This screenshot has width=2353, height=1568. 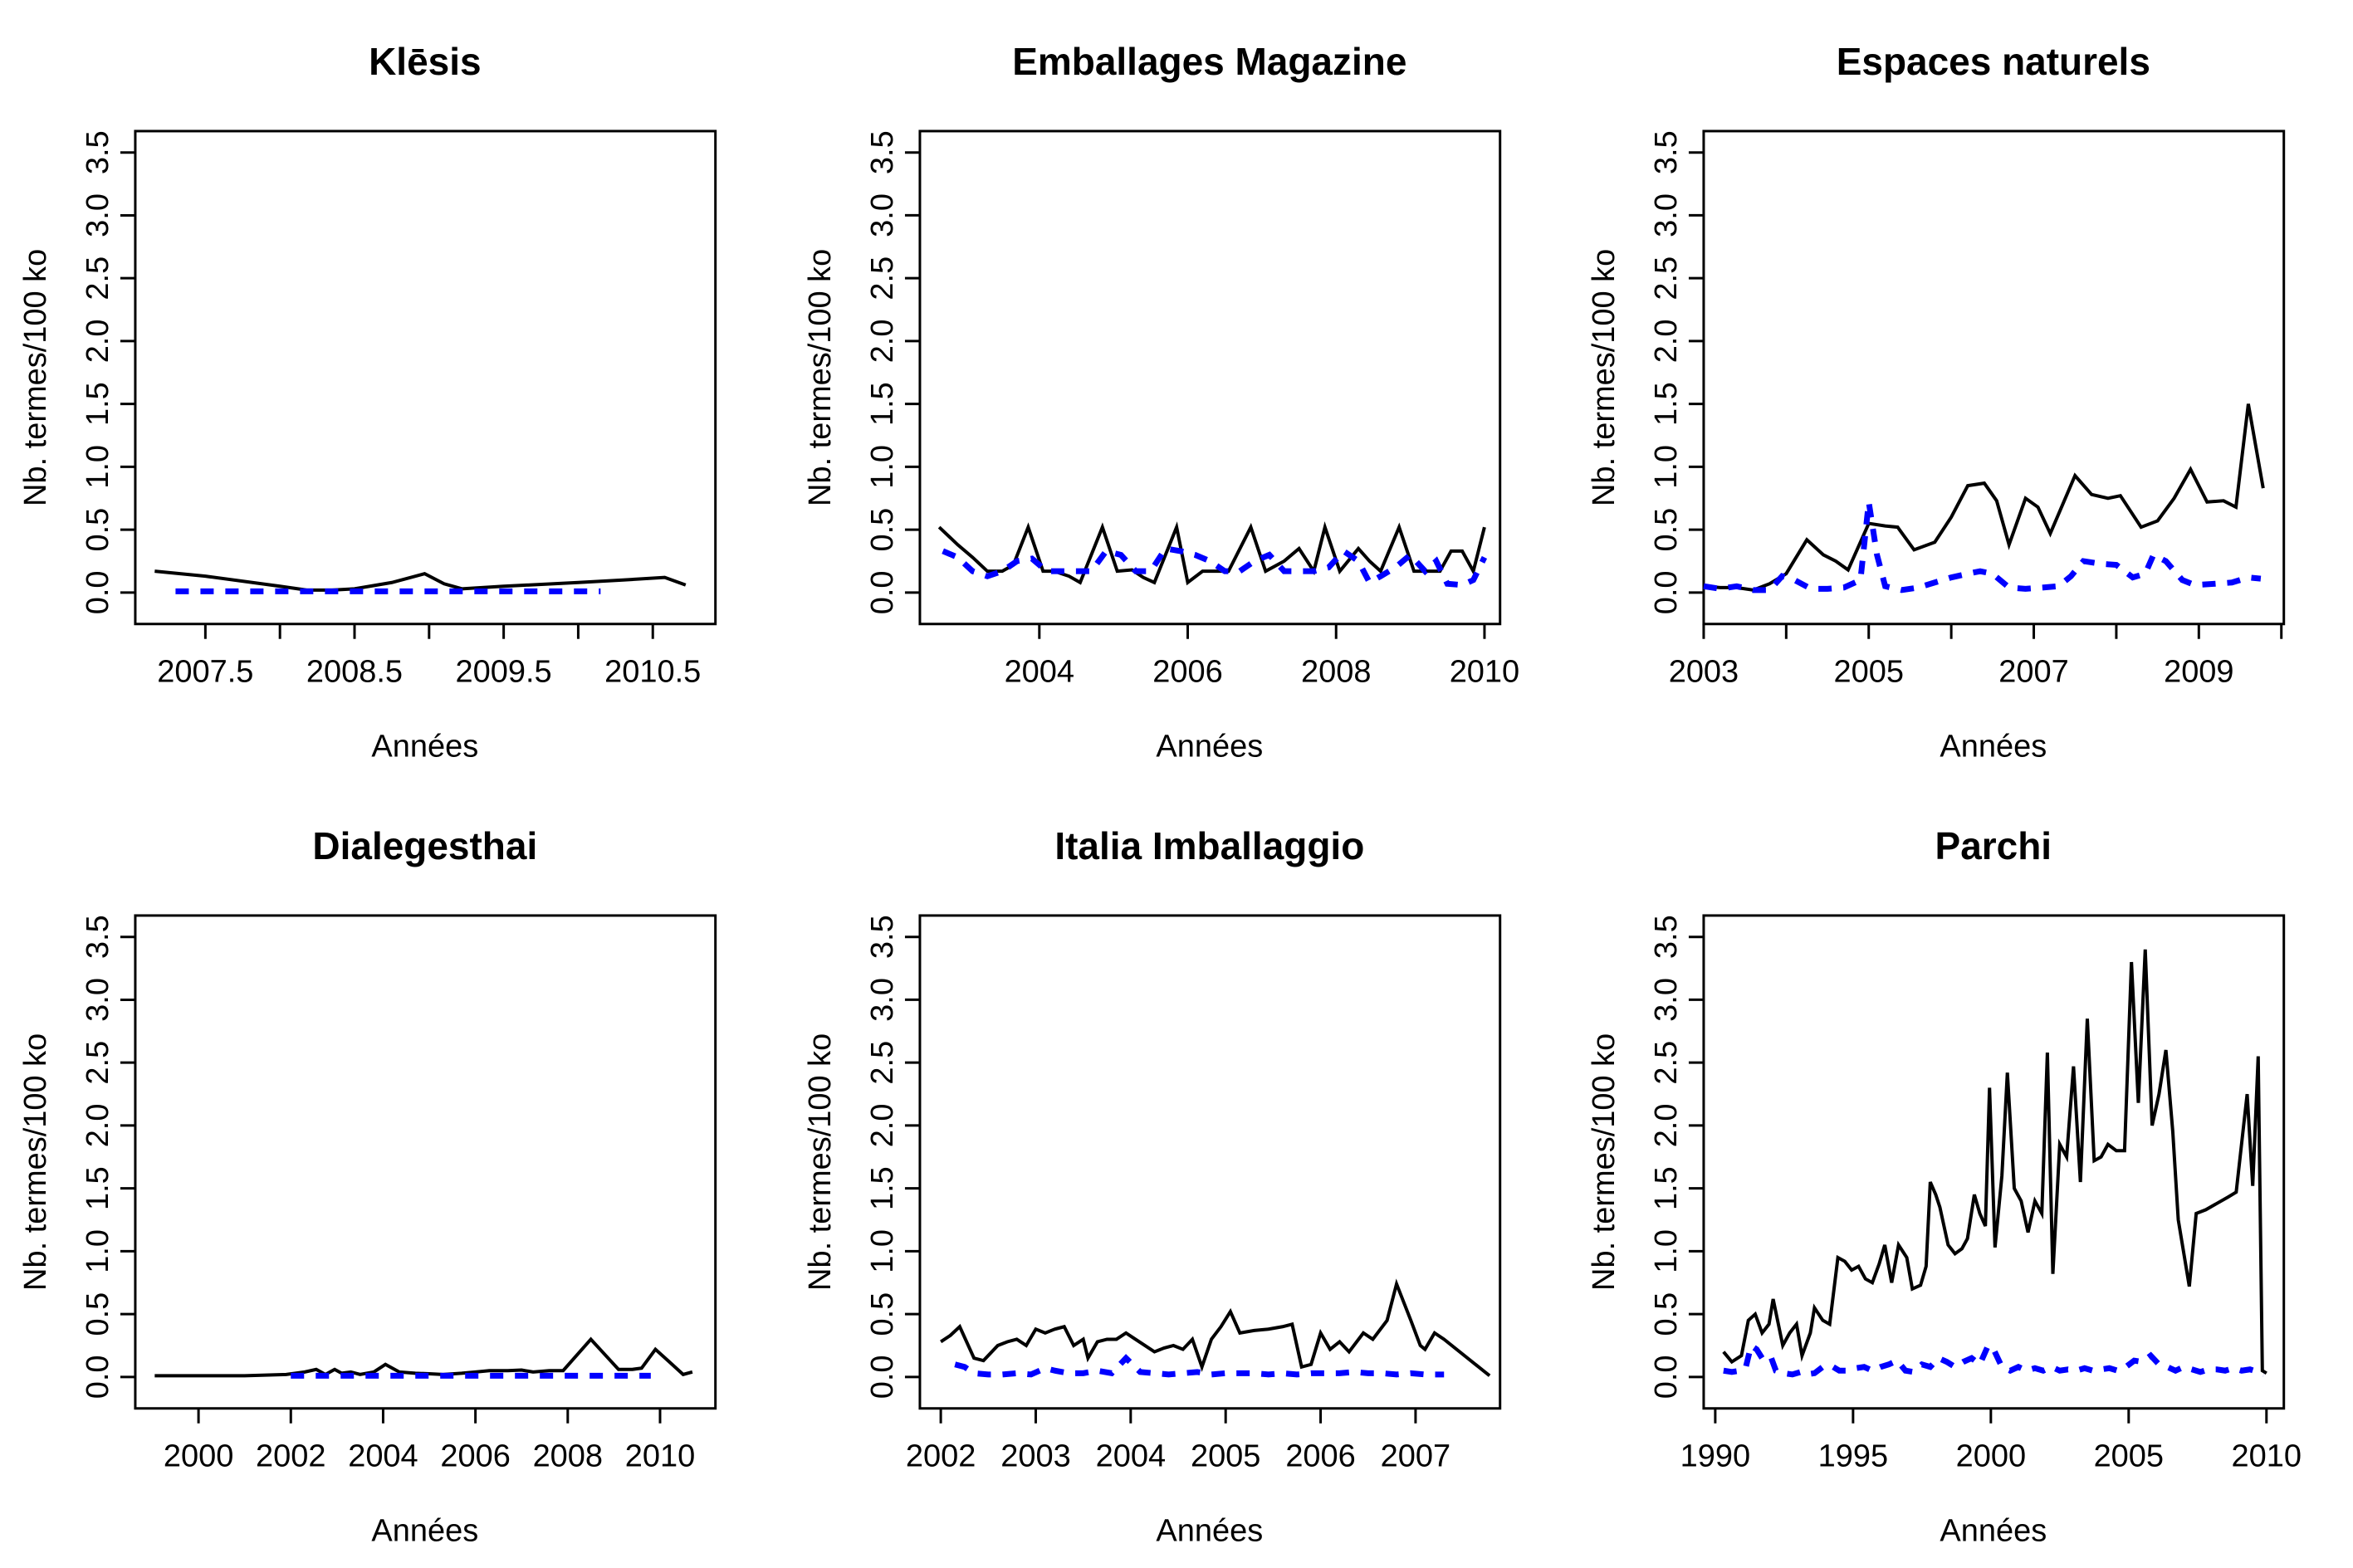 What do you see at coordinates (1853, 1456) in the screenshot?
I see `x-tick-label: 1995` at bounding box center [1853, 1456].